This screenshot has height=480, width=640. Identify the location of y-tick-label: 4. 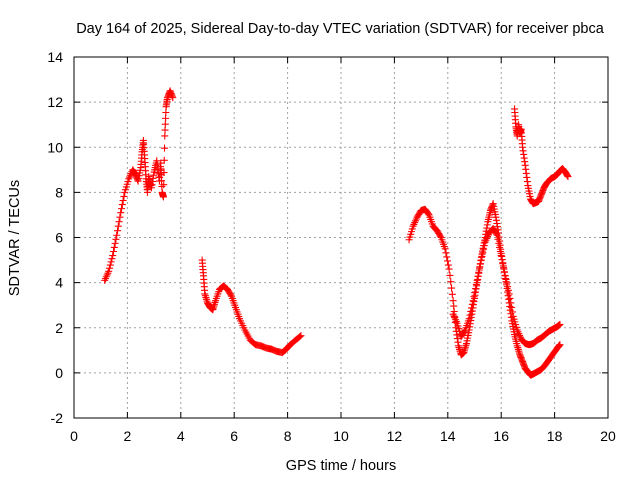
(59, 283).